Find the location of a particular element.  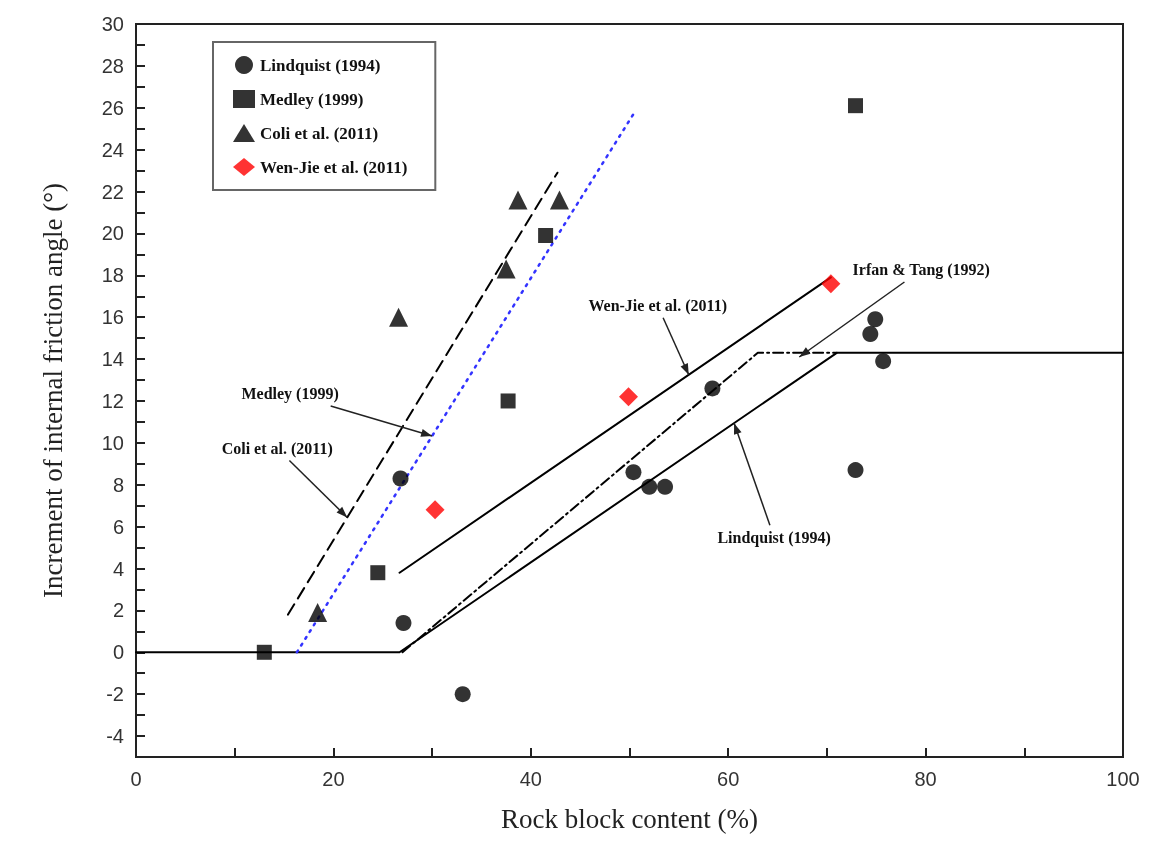

x-tick-label: 0 is located at coordinates (136, 779).